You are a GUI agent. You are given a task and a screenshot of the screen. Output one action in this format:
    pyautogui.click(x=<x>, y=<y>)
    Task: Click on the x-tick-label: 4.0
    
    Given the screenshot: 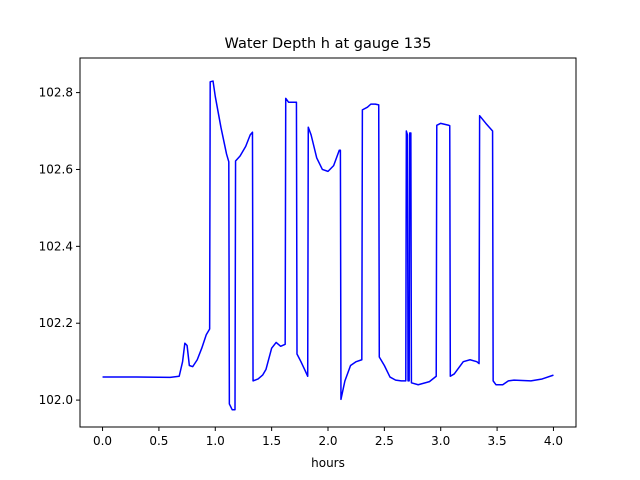 What is the action you would take?
    pyautogui.click(x=553, y=441)
    